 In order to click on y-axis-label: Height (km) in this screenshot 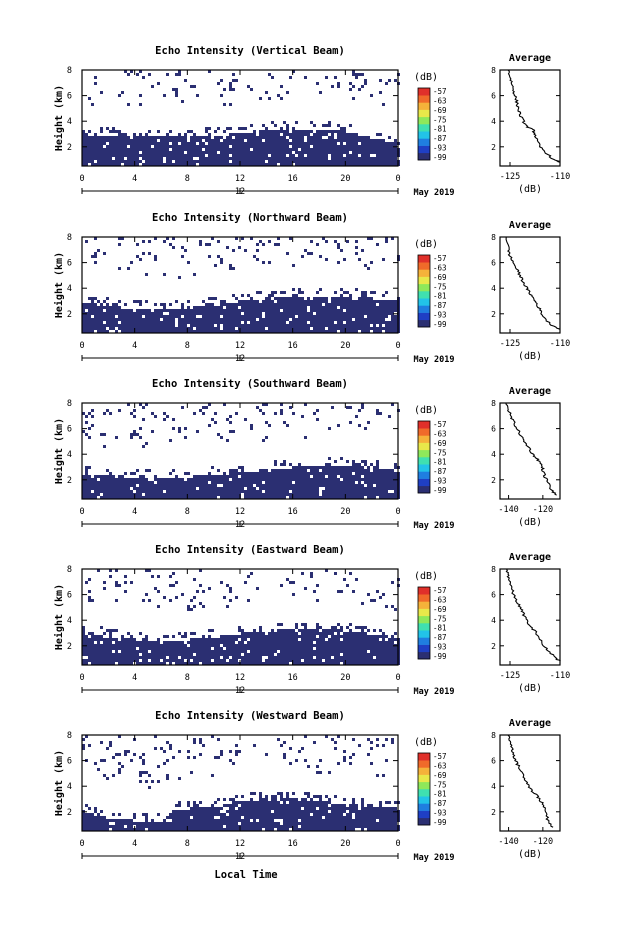, I will do `click(59, 617)`.